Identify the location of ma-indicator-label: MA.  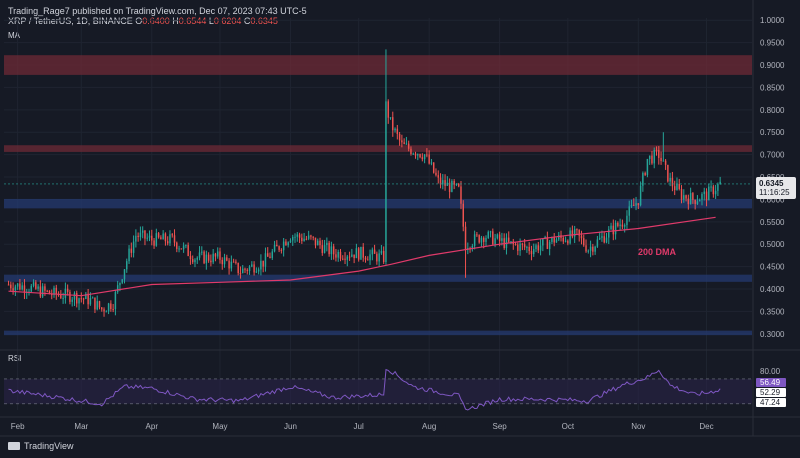
(14, 35).